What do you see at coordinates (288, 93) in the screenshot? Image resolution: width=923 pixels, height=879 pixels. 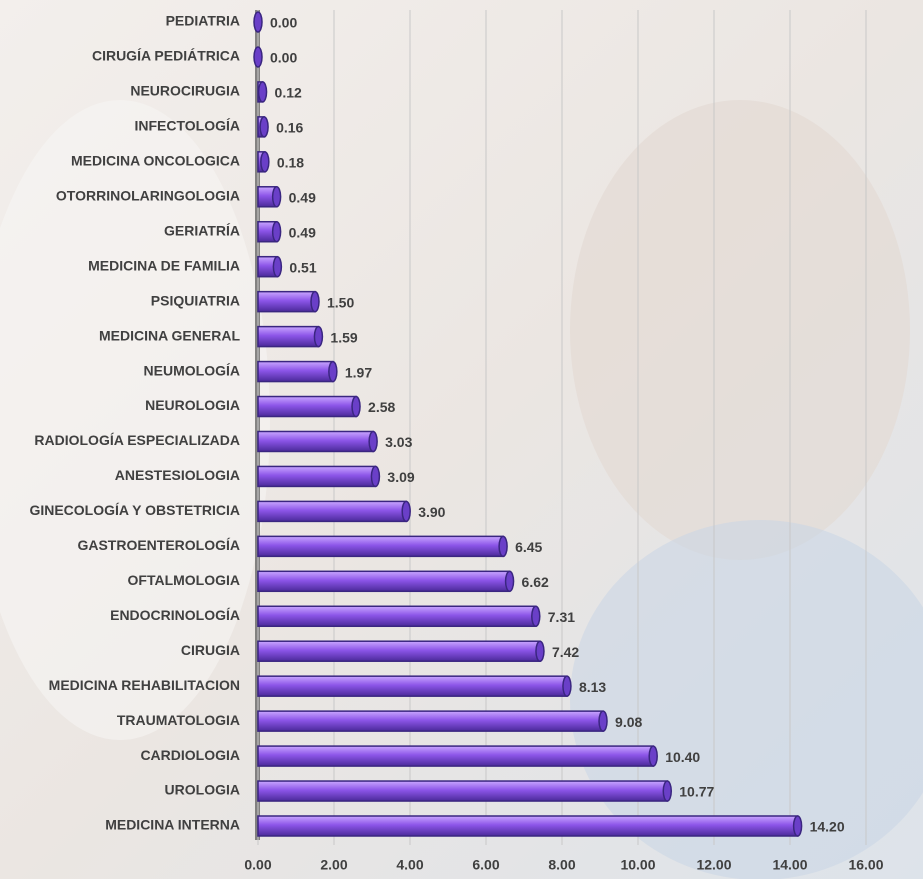 I see `value-label: 0.12` at bounding box center [288, 93].